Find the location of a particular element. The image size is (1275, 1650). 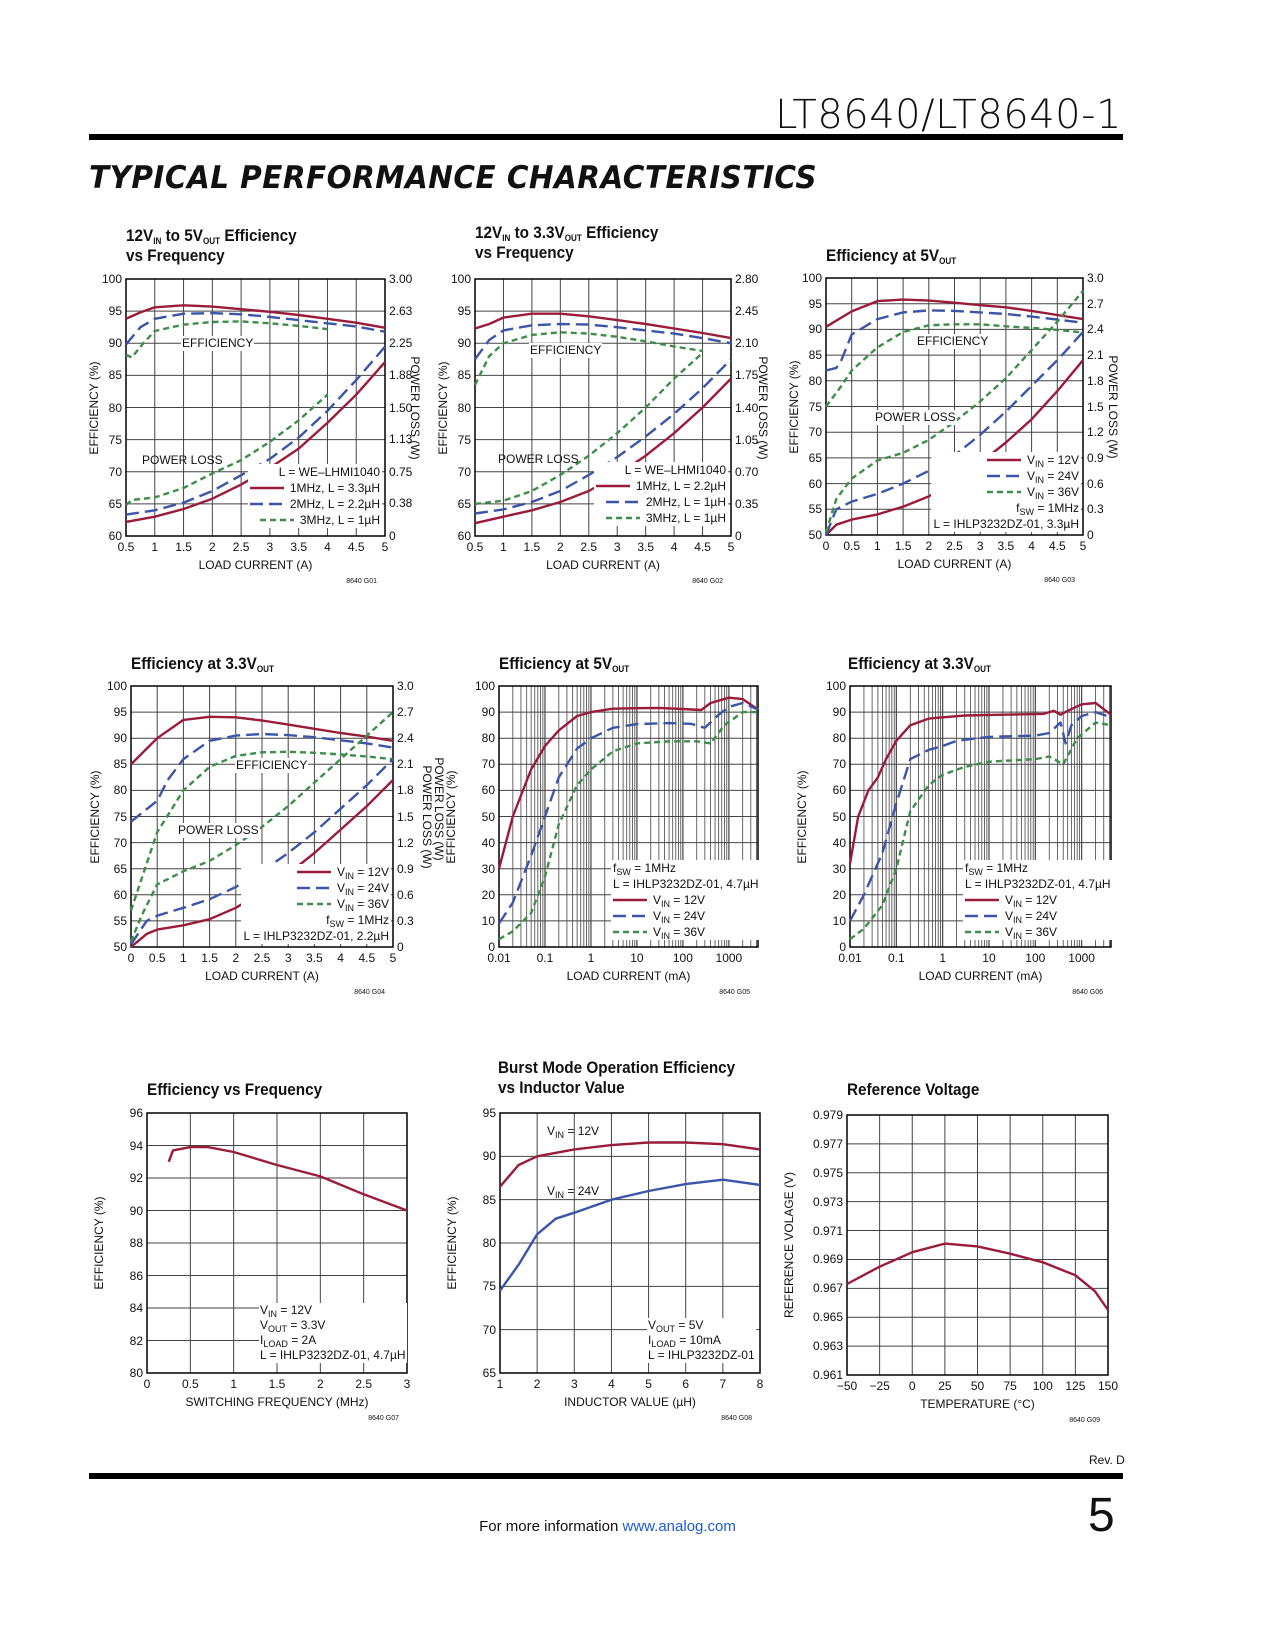

chart-title: 12VIN to 5VOUT Efficiency vs Frequency is located at coordinates (211, 246).